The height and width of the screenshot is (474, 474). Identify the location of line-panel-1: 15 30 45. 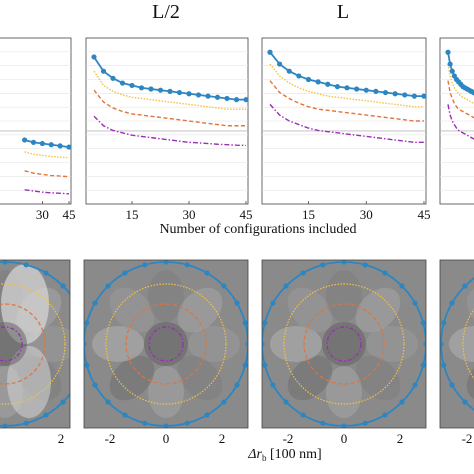
(169, 129).